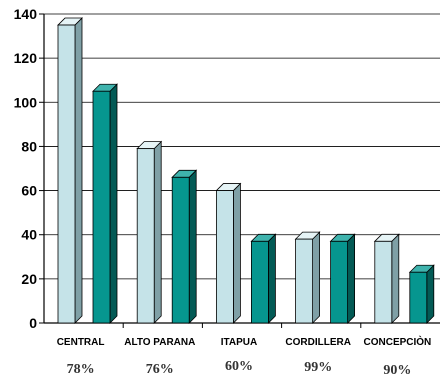  I want to click on percentage-annotations: 78% 76% 60% 99% 90%, so click(239, 368).